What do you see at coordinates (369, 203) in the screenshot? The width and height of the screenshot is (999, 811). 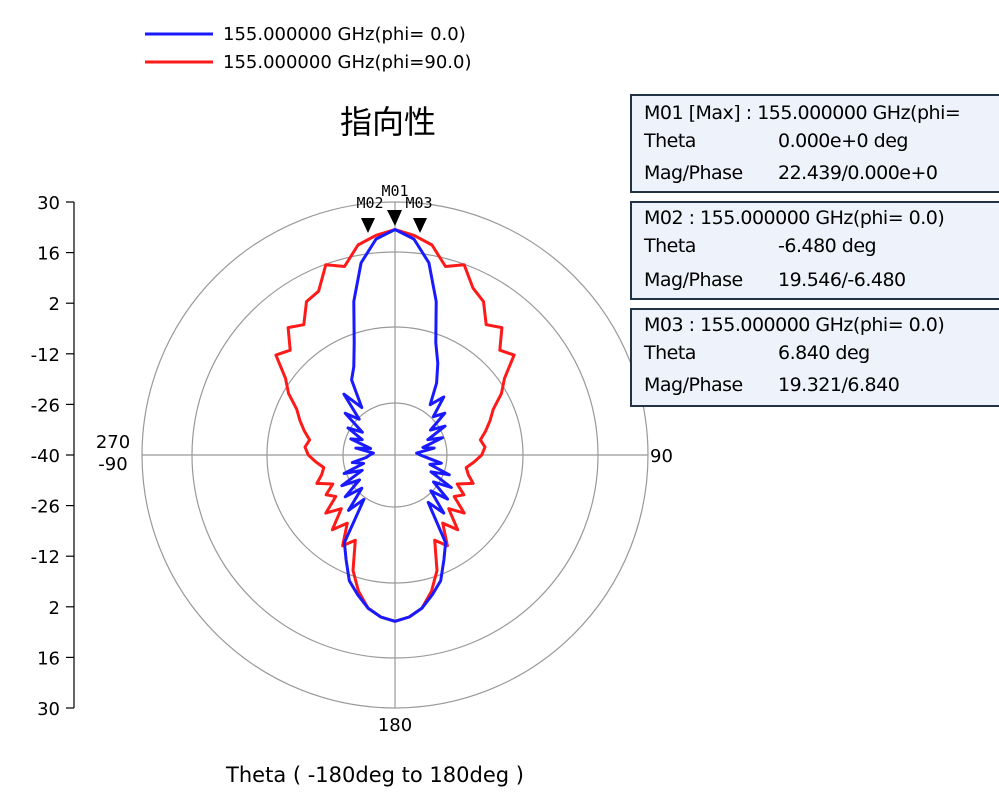 I see `marker-label-m02: M02` at bounding box center [369, 203].